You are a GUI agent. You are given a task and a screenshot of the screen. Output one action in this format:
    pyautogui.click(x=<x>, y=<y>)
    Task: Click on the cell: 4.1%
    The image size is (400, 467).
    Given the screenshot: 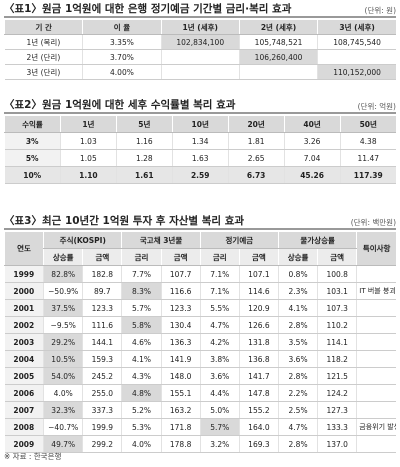 What is the action you would take?
    pyautogui.click(x=297, y=308)
    